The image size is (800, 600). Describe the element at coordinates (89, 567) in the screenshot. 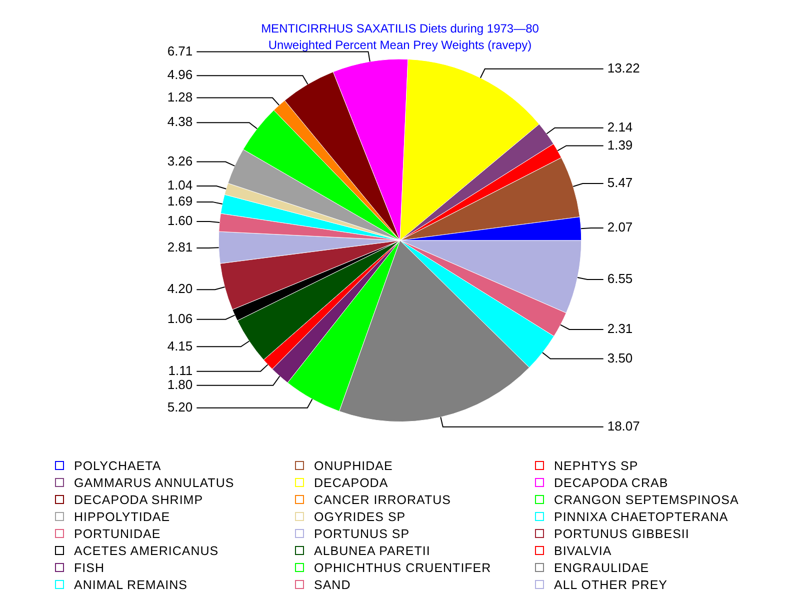

I see `legend-label: FISH` at that location.